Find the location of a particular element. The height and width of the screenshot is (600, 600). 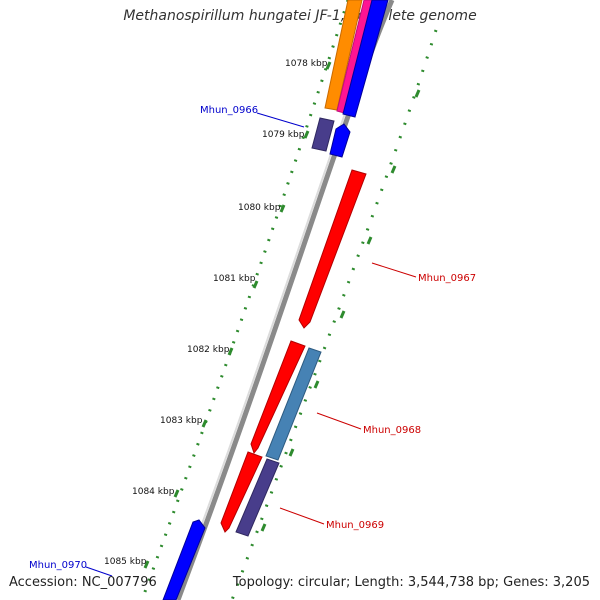

scale-label: 1083 kbp is located at coordinates (181, 421).